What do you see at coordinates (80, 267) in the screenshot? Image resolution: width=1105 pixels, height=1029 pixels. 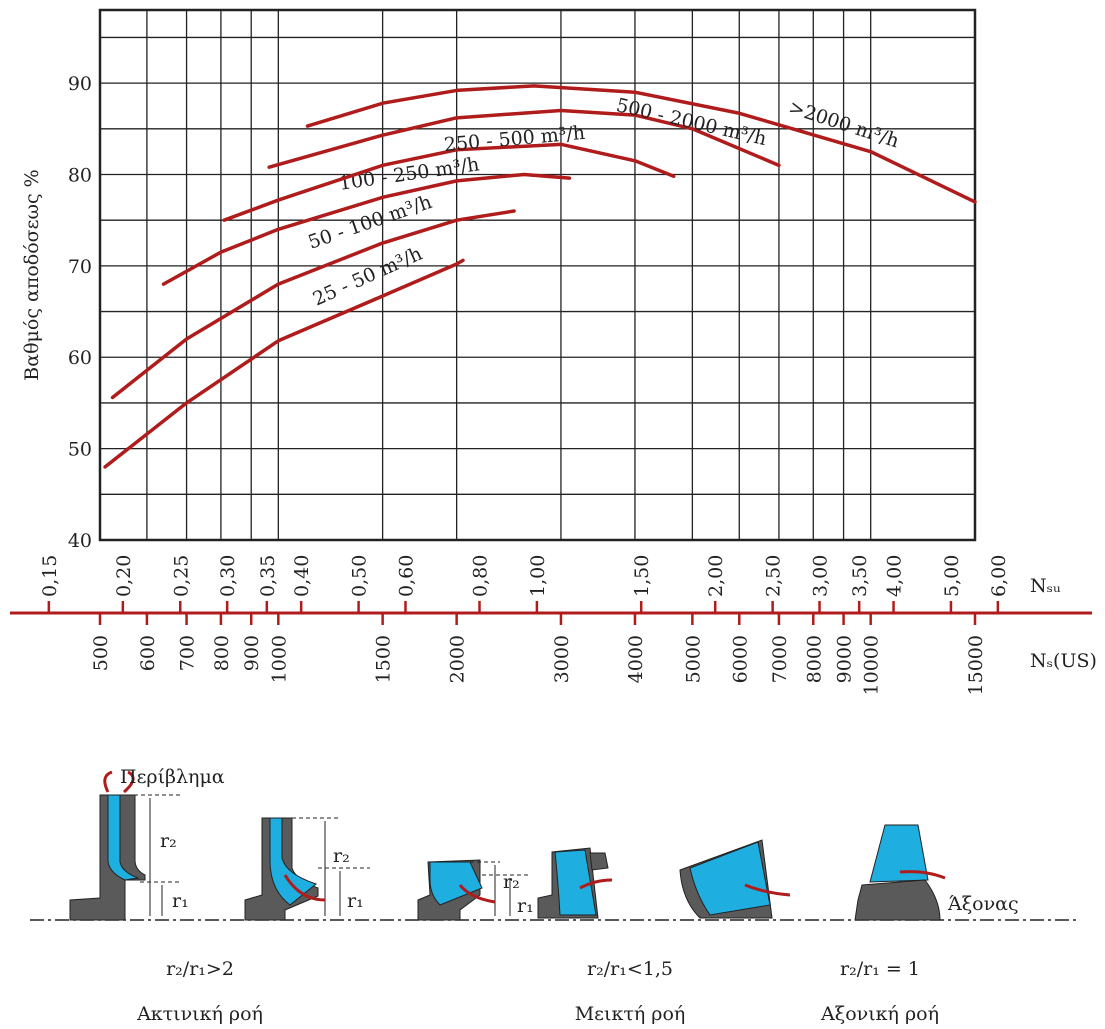 I see `y-tick-label: 70` at bounding box center [80, 267].